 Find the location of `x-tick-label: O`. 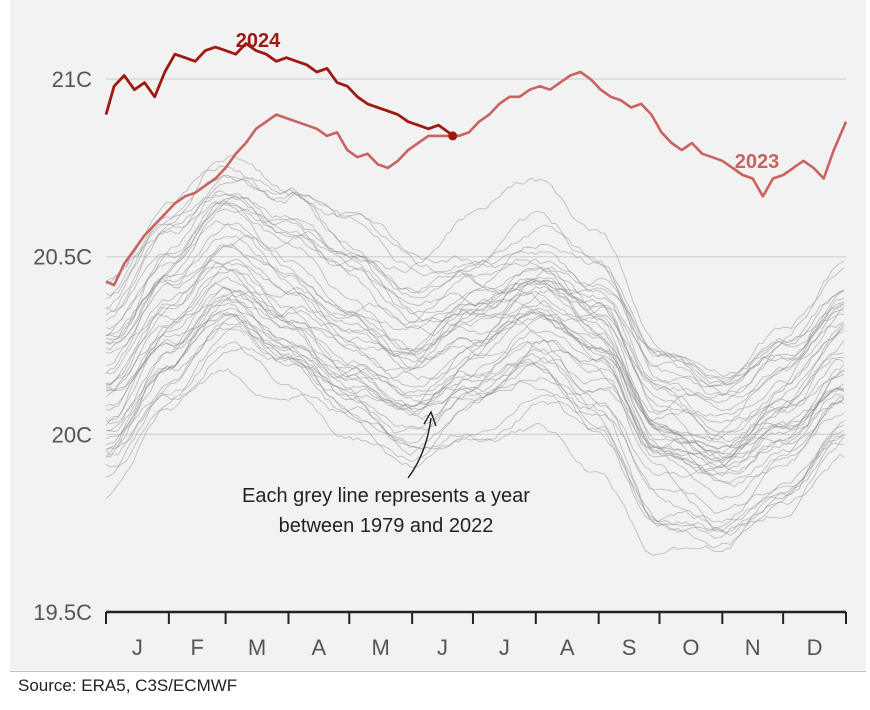

x-tick-label: O is located at coordinates (690, 647).